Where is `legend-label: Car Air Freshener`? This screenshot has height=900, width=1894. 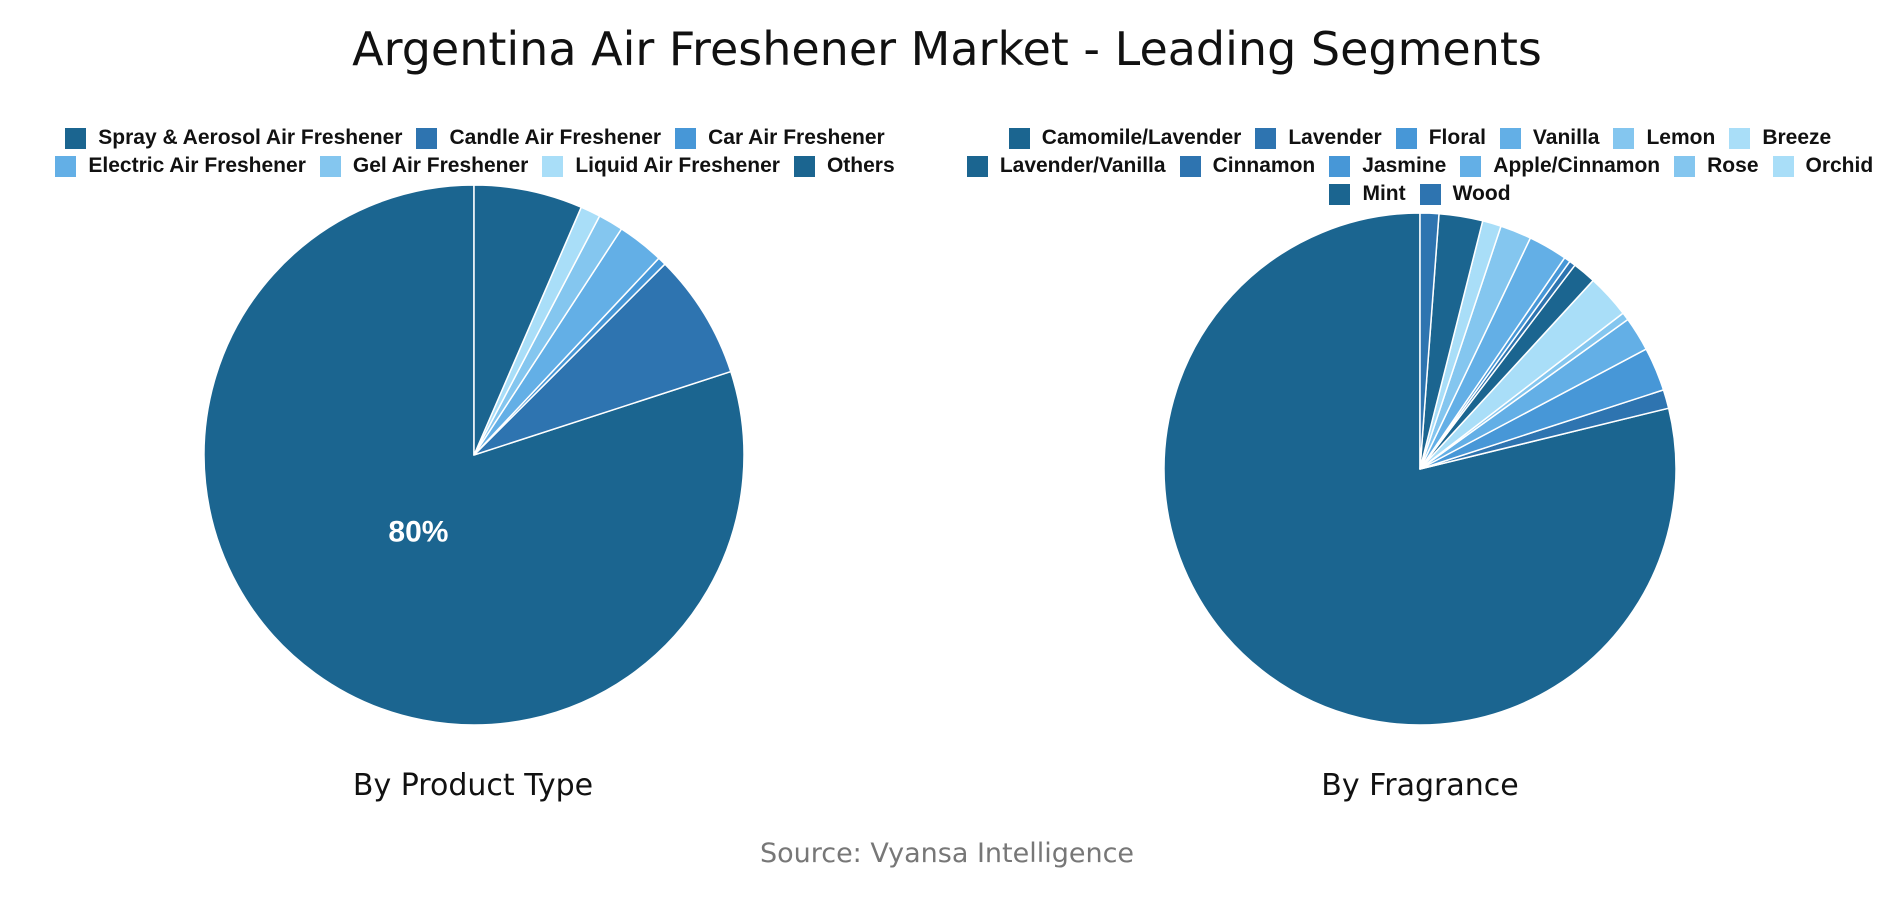 legend-label: Car Air Freshener is located at coordinates (796, 137).